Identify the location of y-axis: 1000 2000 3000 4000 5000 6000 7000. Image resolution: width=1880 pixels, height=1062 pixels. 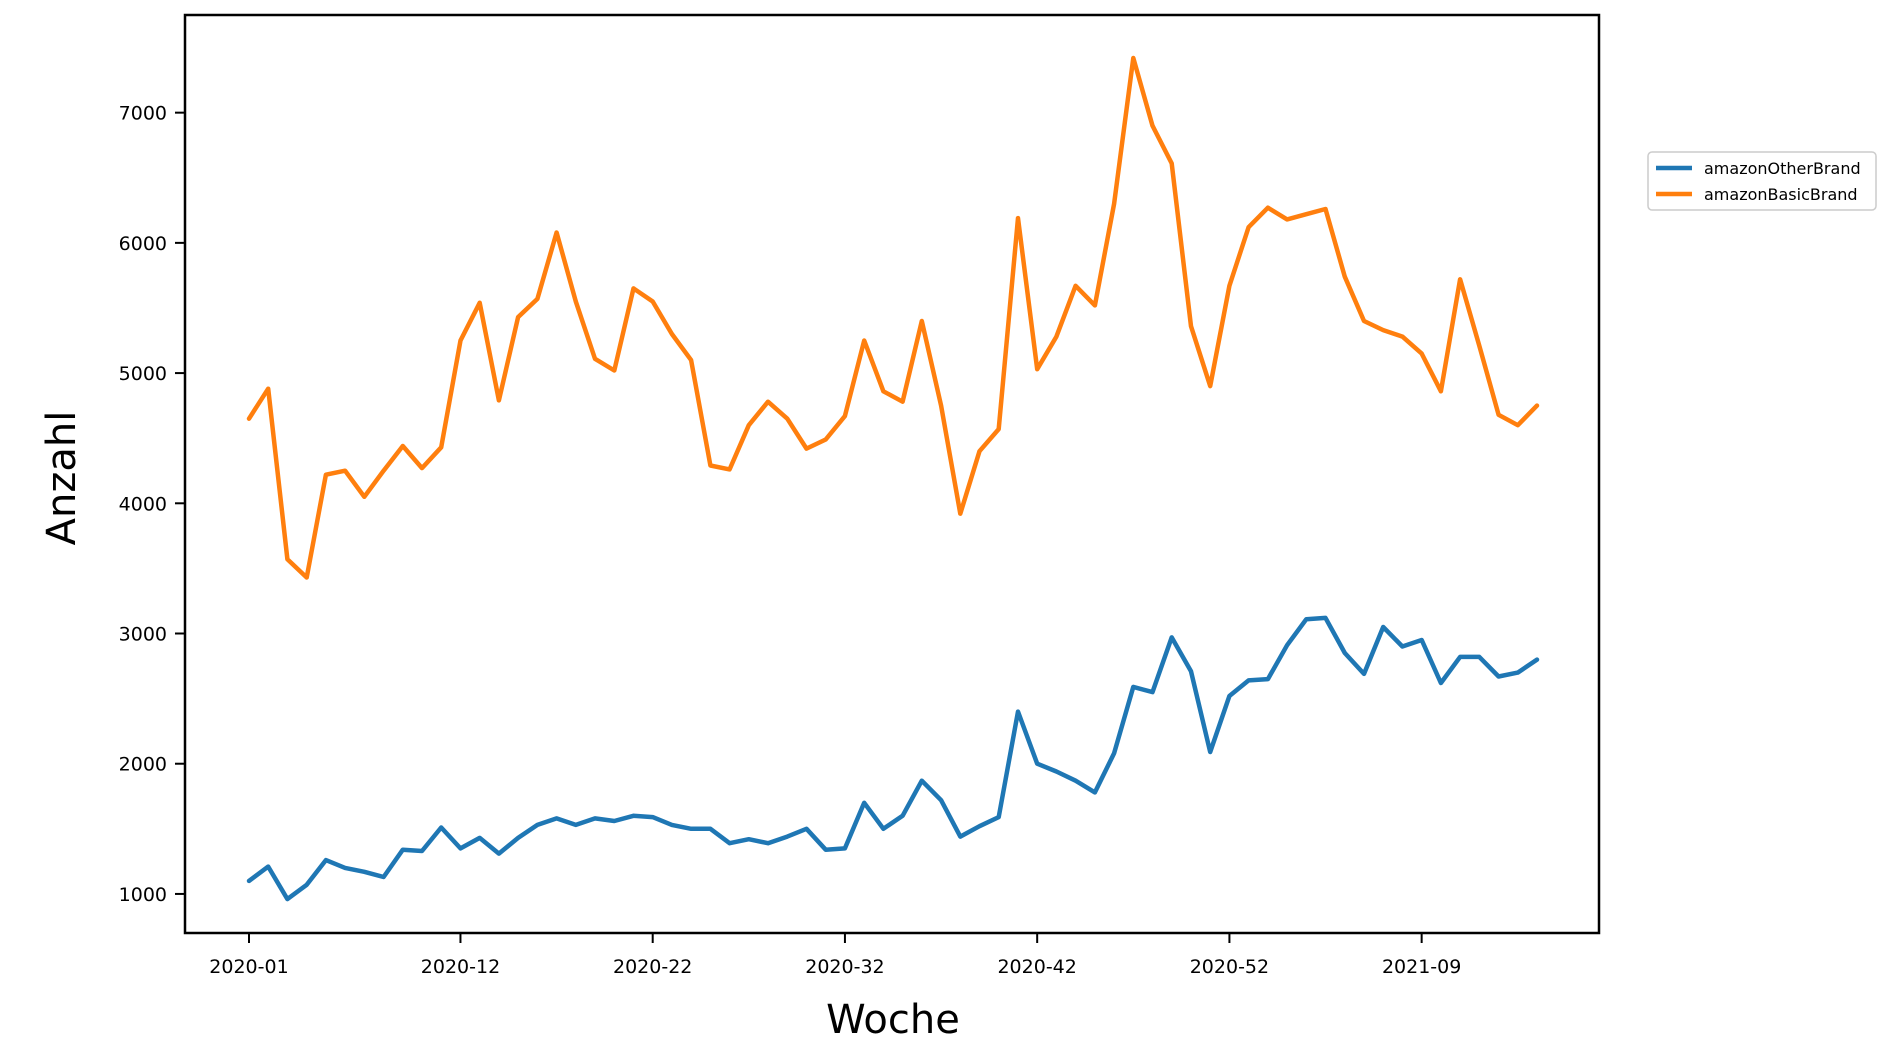
(152, 504).